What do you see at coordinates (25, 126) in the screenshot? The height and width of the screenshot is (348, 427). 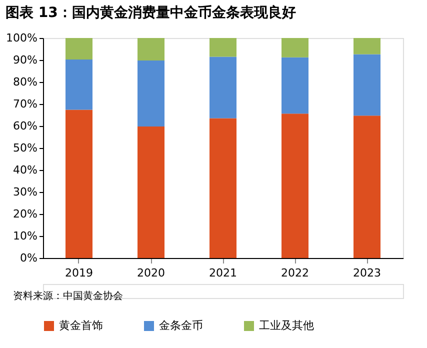 I see `y-tick-label: 60%` at bounding box center [25, 126].